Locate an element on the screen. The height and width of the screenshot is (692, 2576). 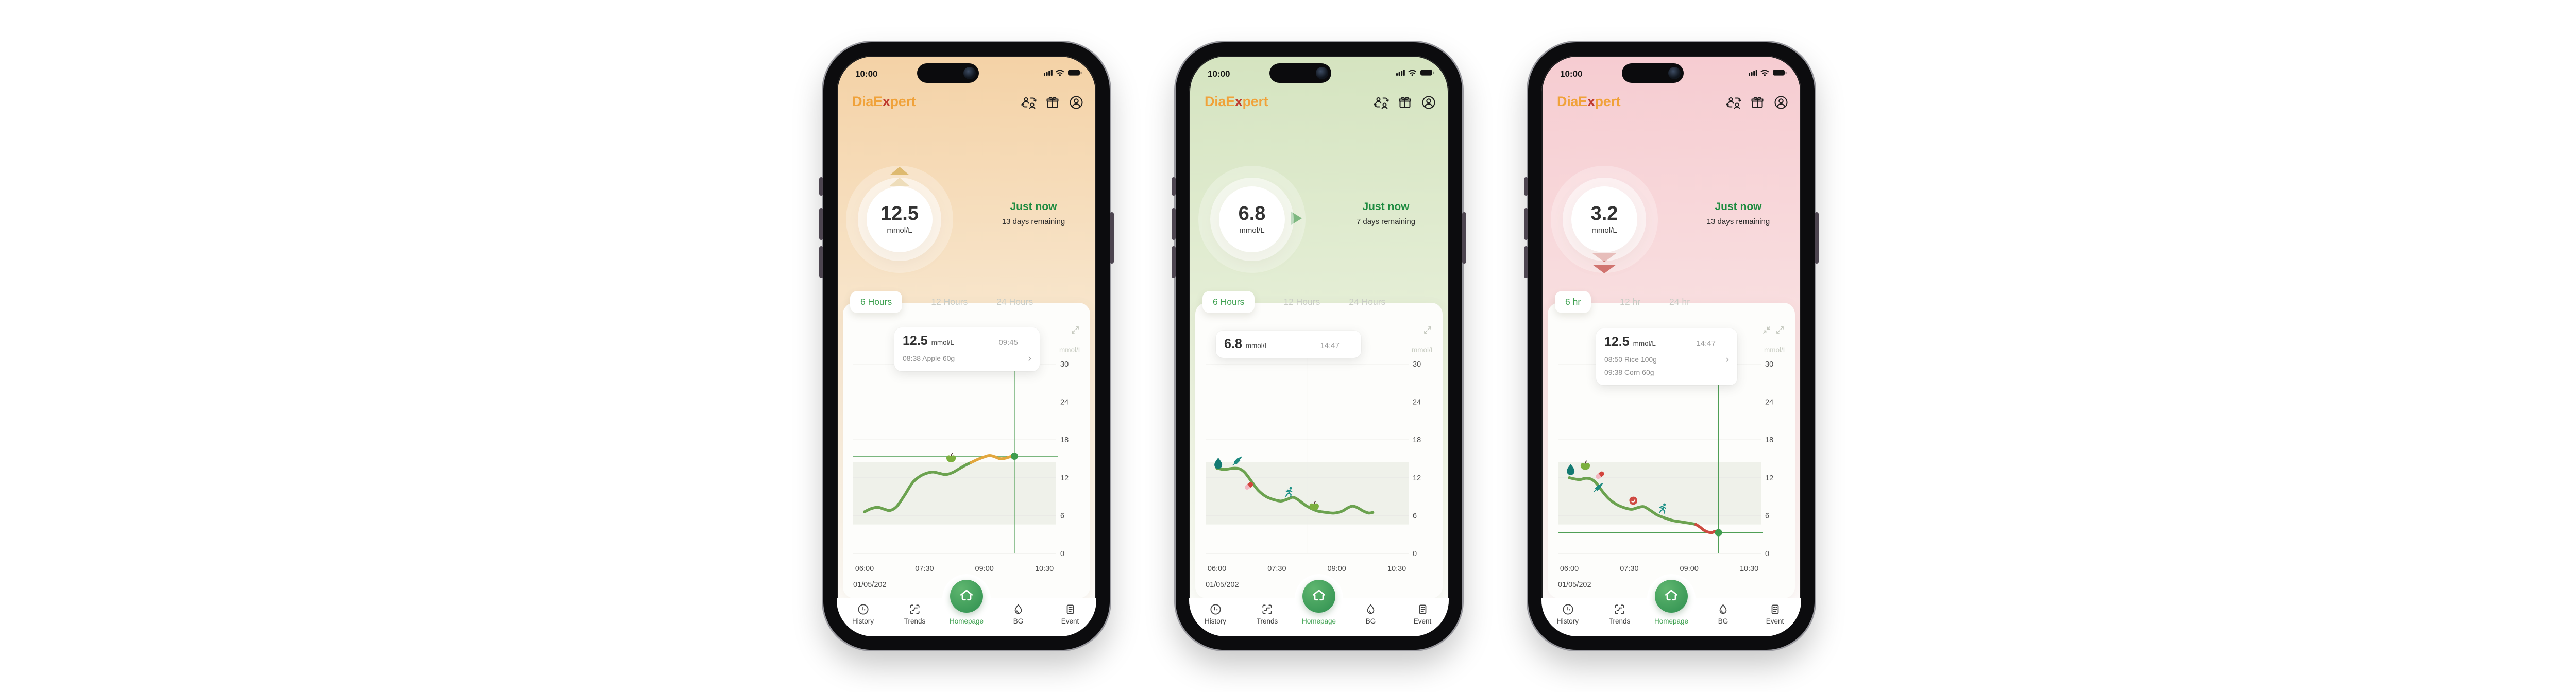
tooltip-food-row: 09:38 Corn 60g is located at coordinates (1666, 372).